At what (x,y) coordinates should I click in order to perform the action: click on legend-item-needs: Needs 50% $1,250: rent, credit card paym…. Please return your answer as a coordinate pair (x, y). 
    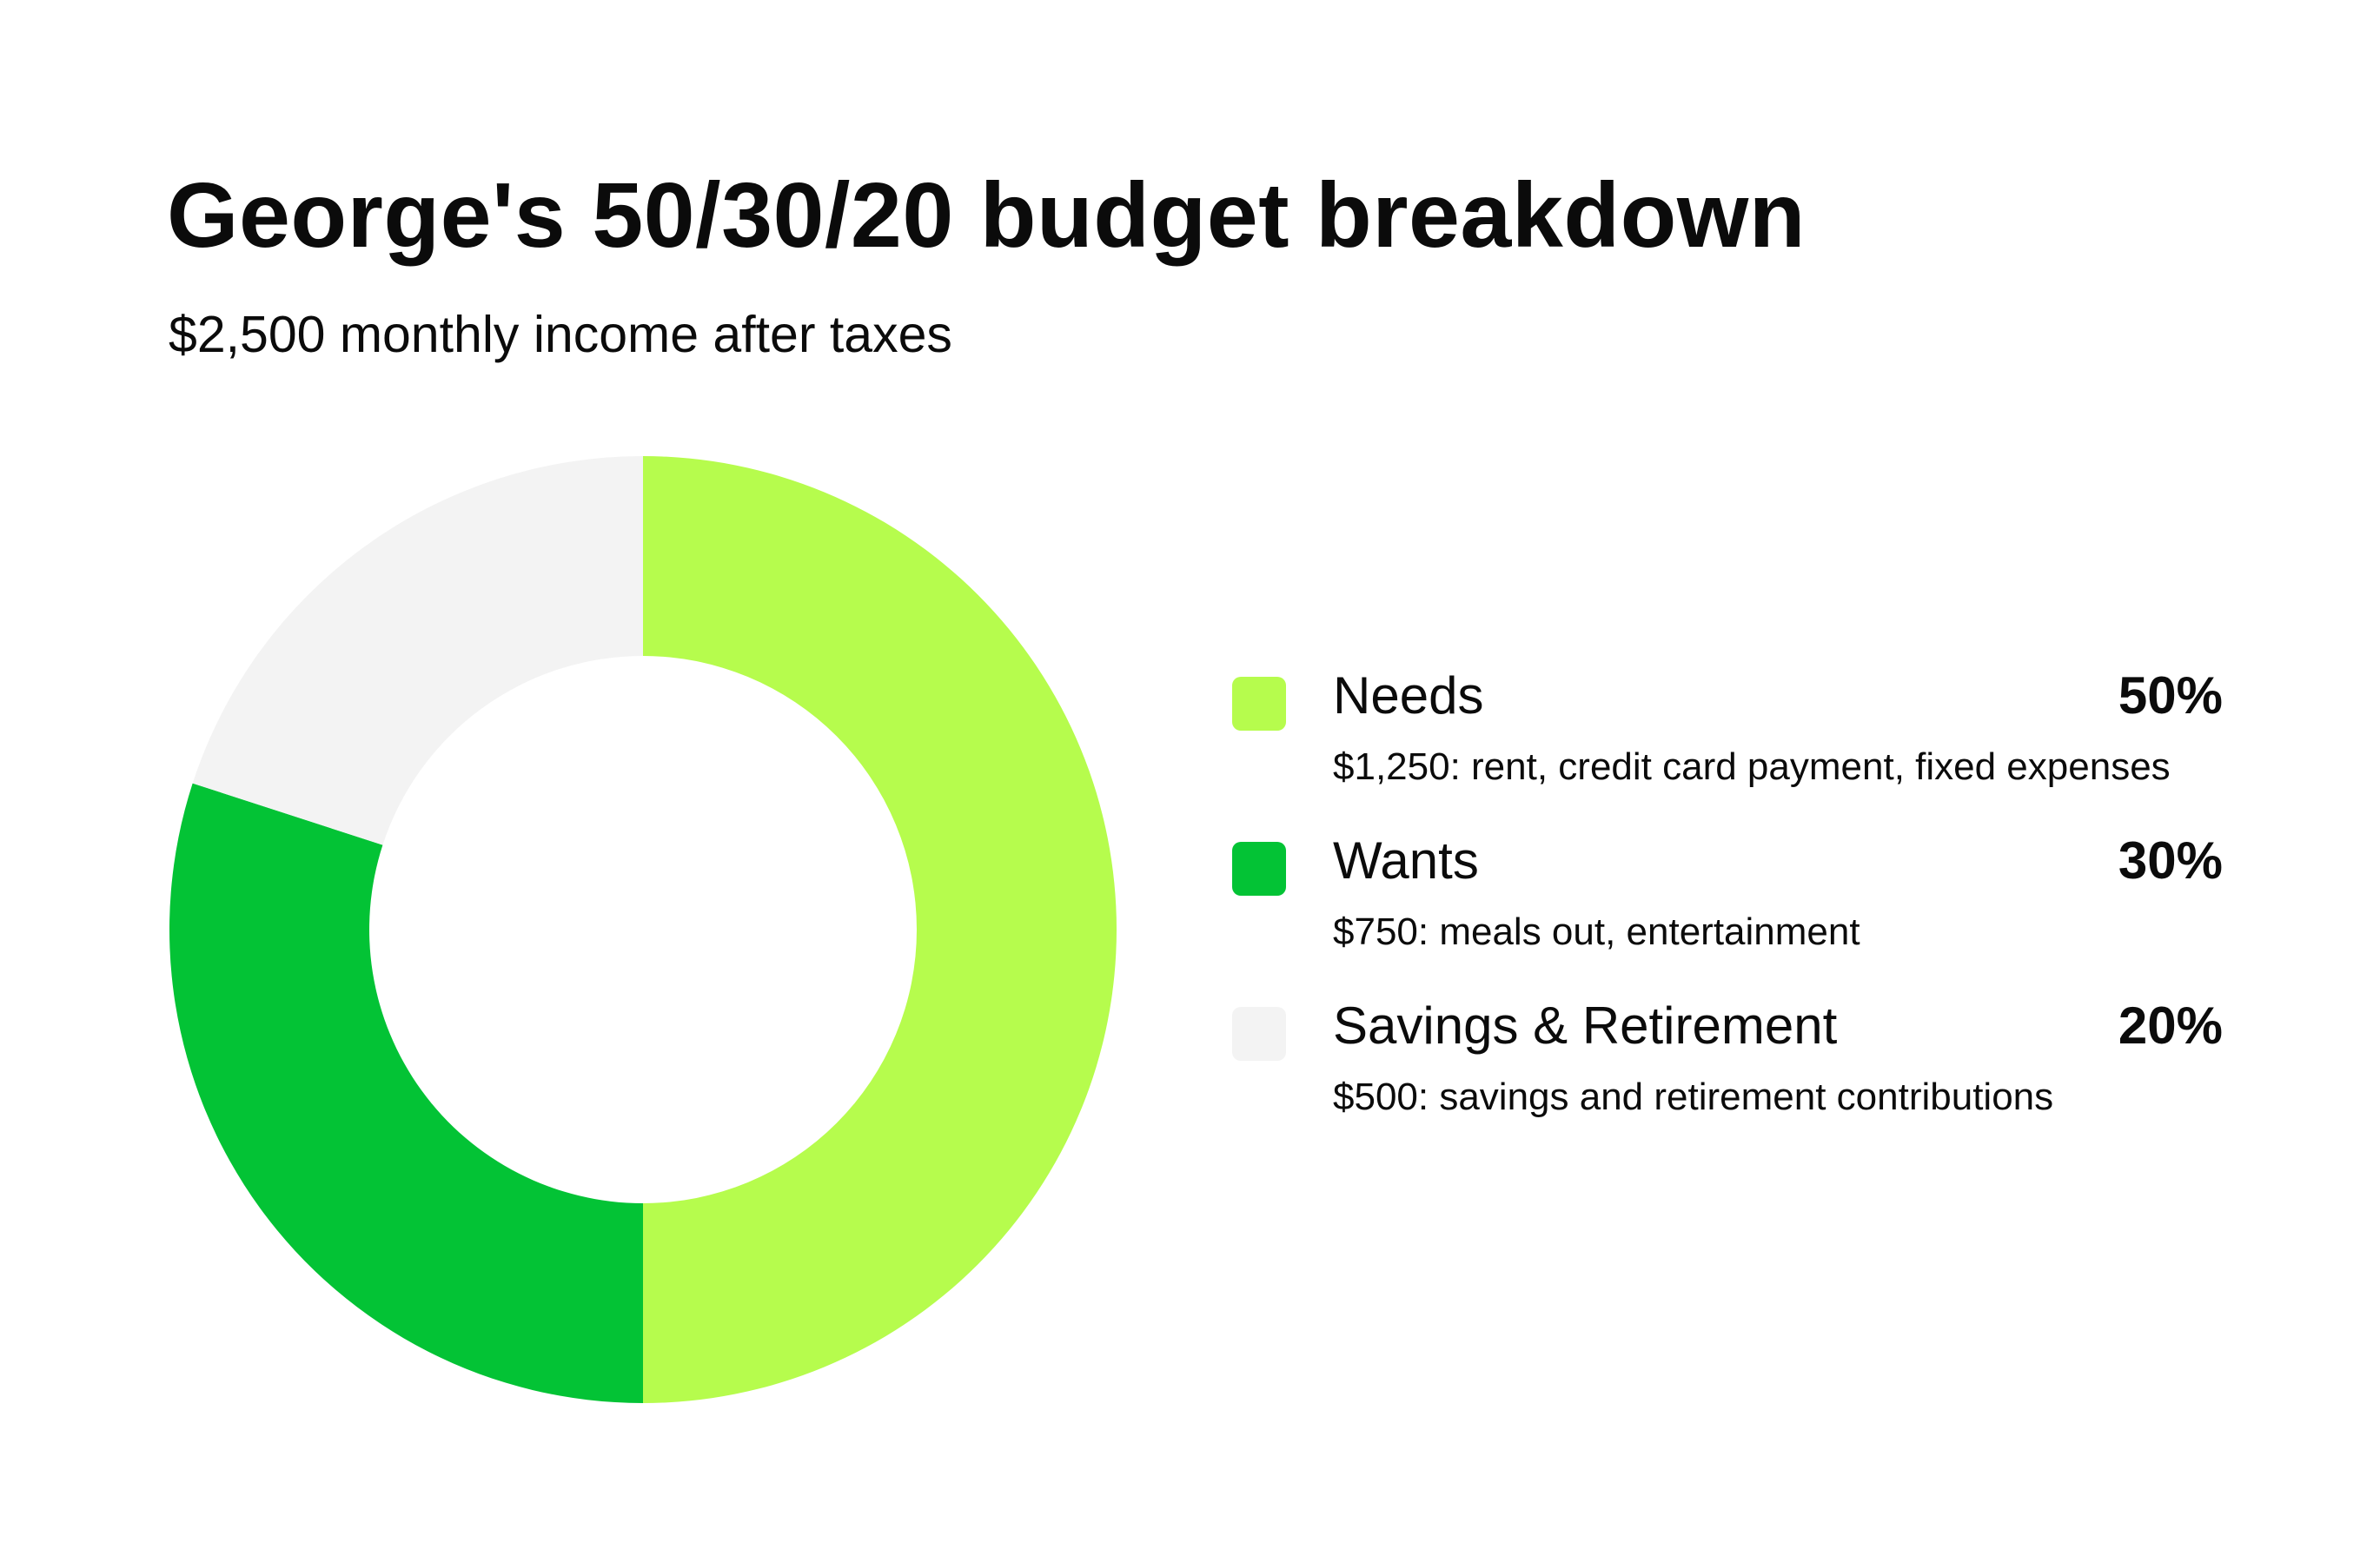
    Looking at the image, I should click on (1727, 747).